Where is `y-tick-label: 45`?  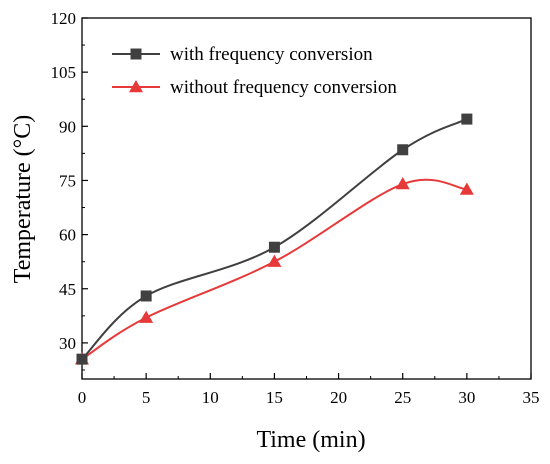 y-tick-label: 45 is located at coordinates (67, 289).